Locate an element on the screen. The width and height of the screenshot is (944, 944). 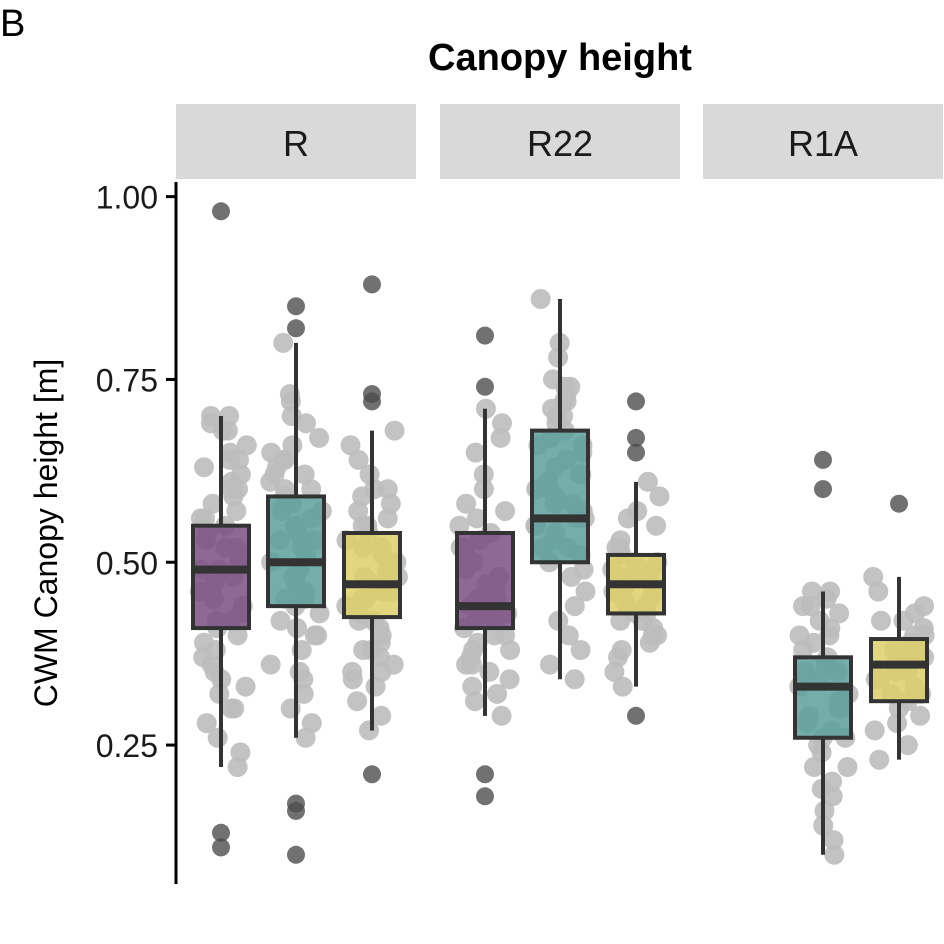
y-axis-title: CWM Canopy height [m] is located at coordinates (46, 533).